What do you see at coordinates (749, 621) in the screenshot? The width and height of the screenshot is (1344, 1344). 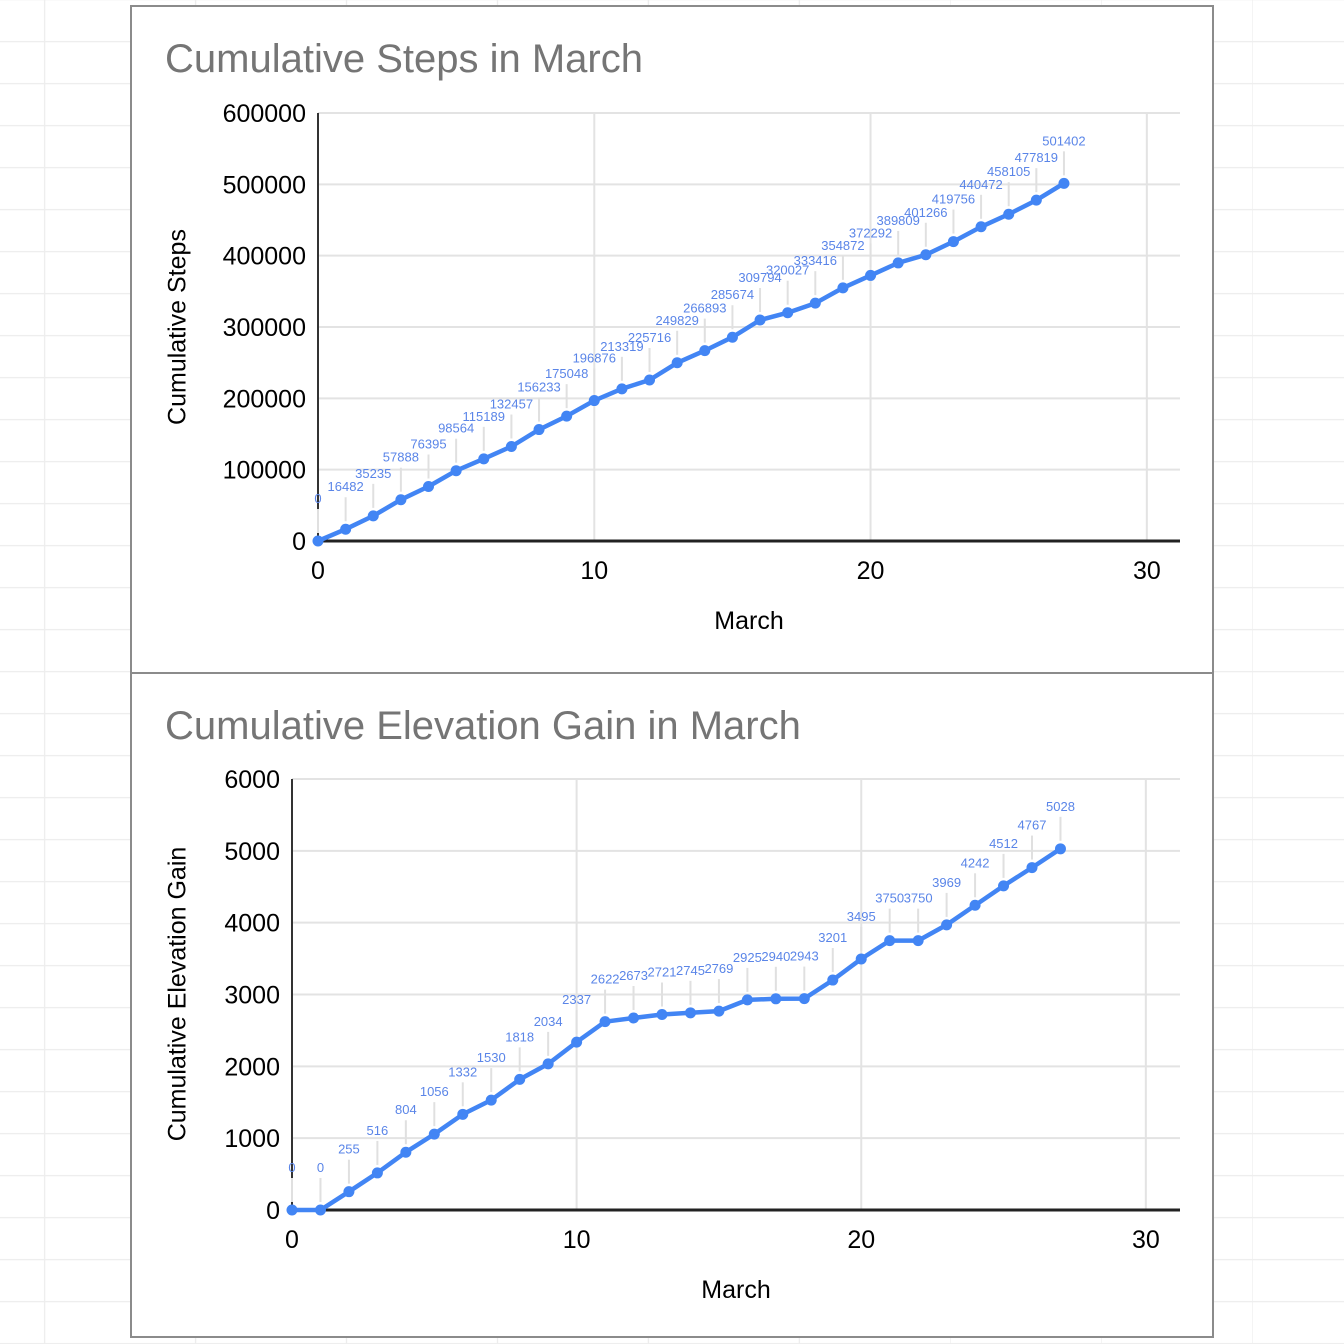 I see `steps-x-axis-title: March` at bounding box center [749, 621].